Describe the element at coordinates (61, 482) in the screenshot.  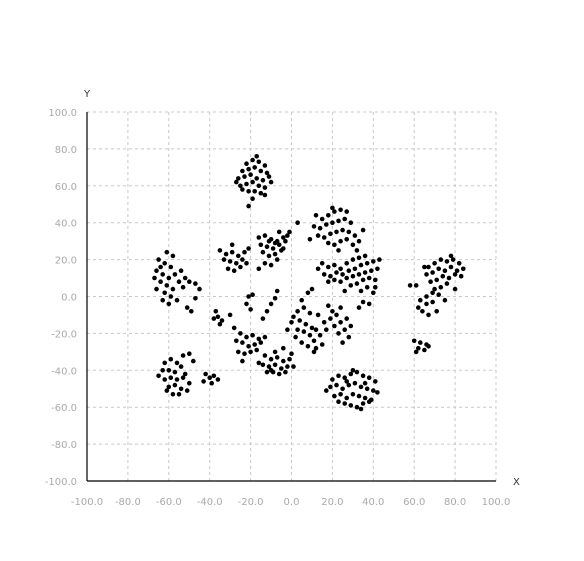
I see `y-tick-label: -100.0` at that location.